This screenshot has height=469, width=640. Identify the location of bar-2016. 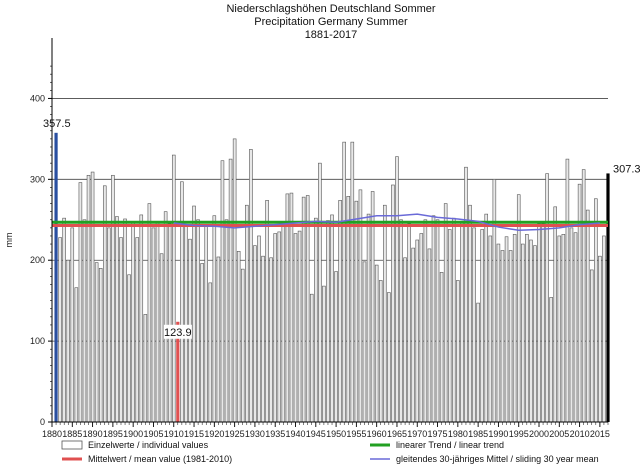
(604, 329).